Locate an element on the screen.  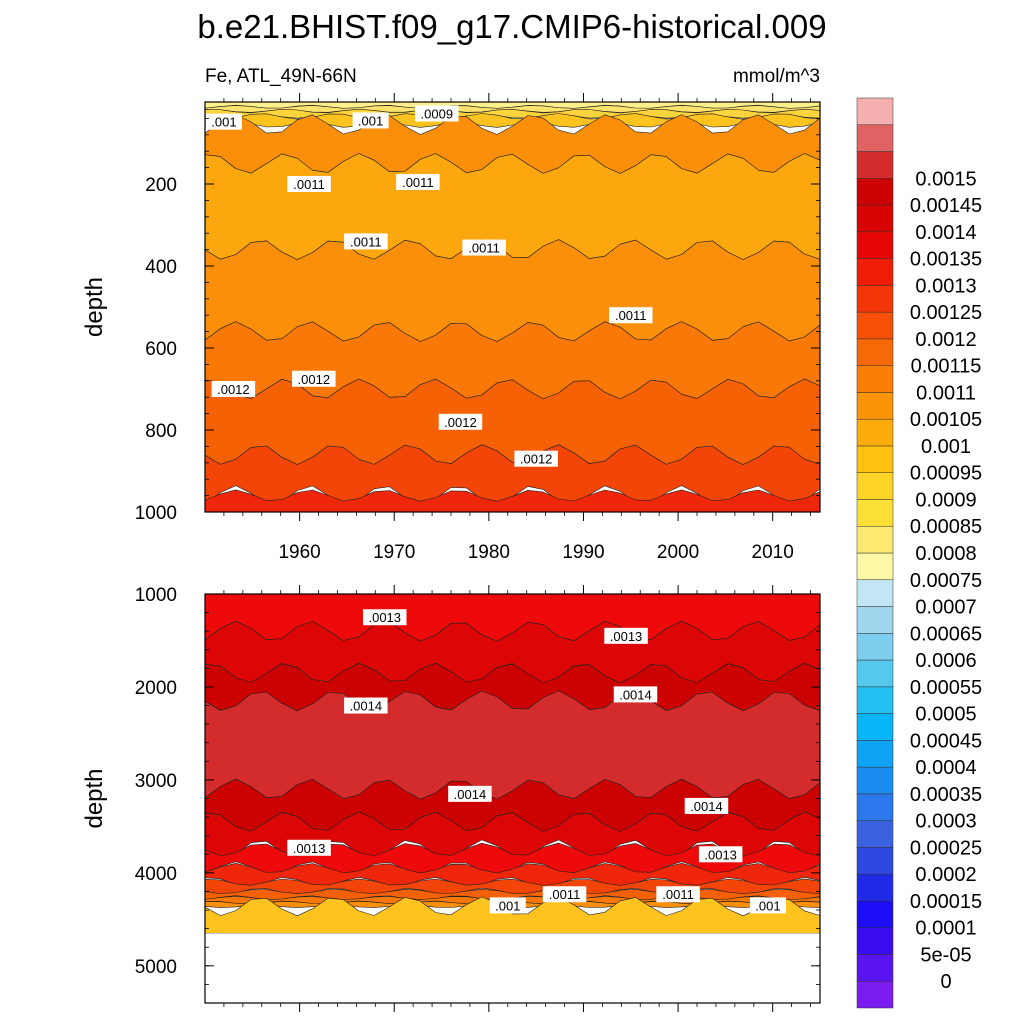
contour-band-0.00115 is located at coordinates (512, 421).